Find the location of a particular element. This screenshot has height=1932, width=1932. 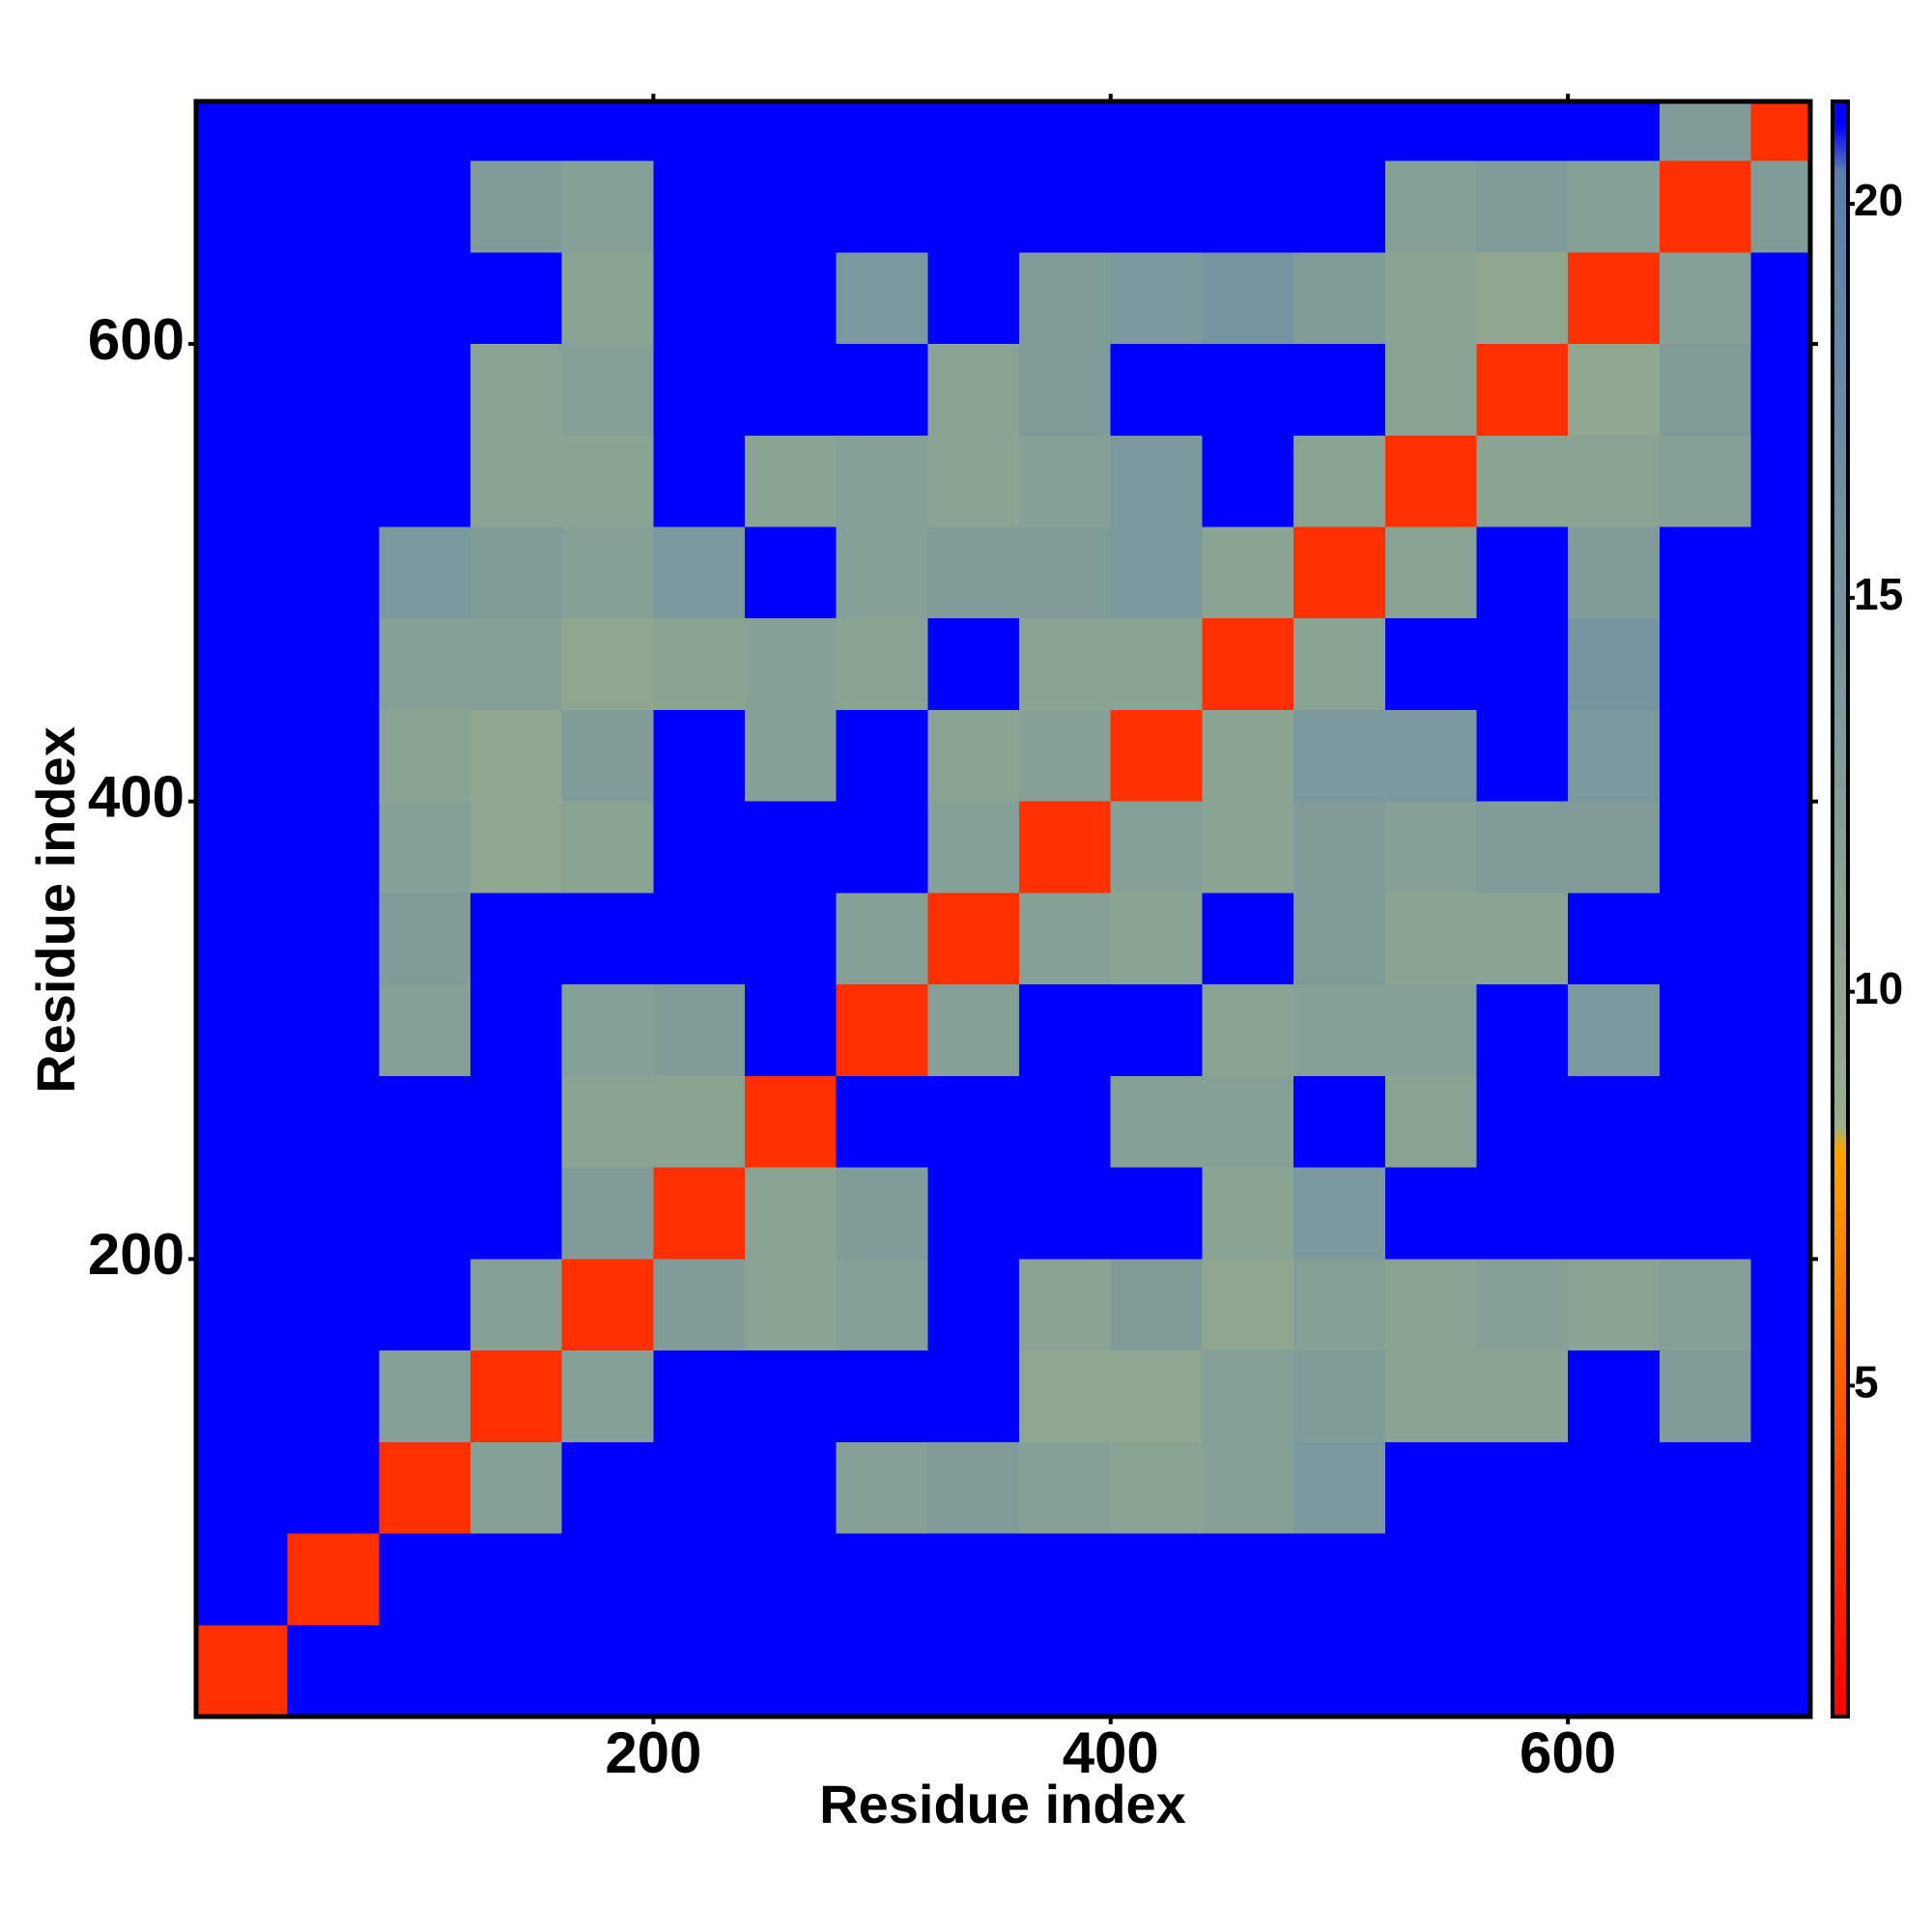

x-axis-title: Residue index is located at coordinates (1002, 1804).